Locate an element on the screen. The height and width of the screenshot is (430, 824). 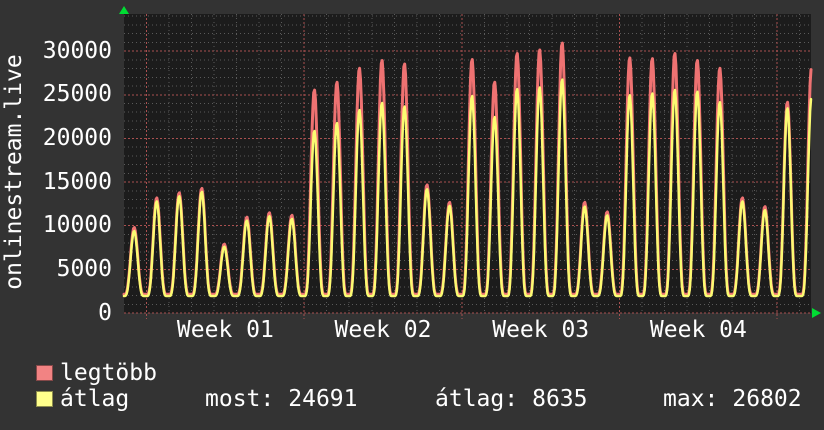
week-label: Week 03 is located at coordinates (541, 330).